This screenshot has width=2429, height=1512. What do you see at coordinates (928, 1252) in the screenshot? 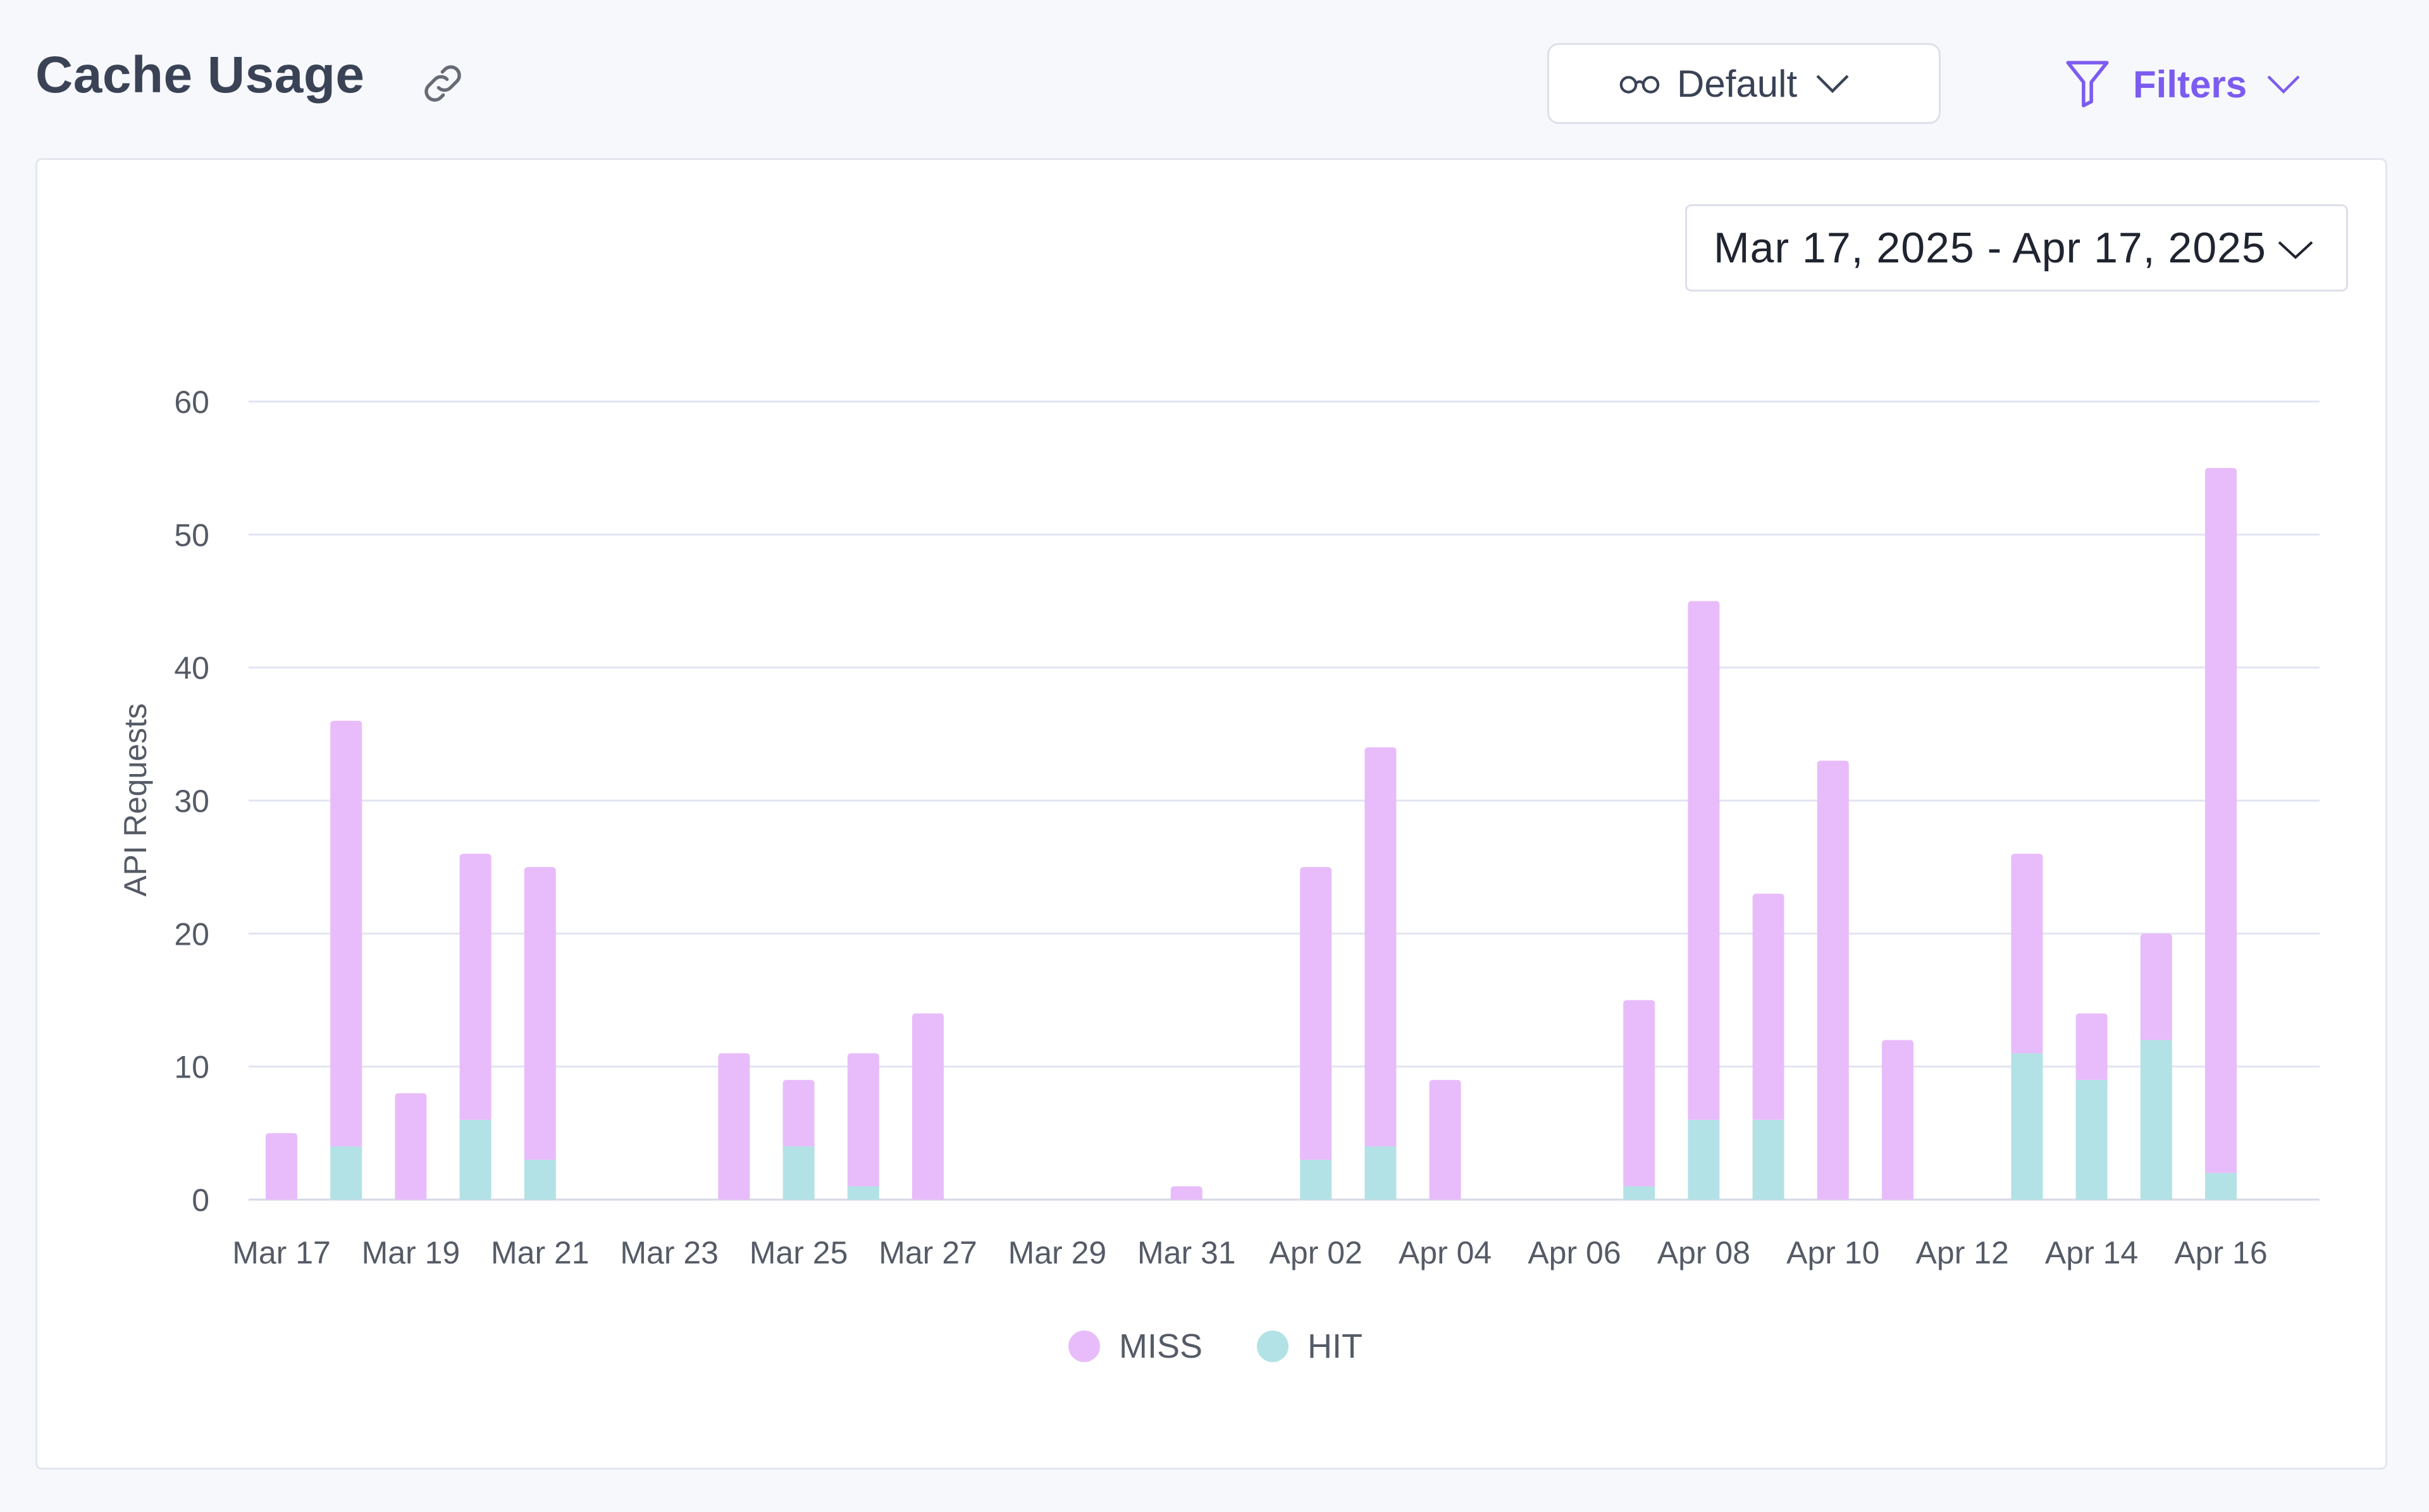
I see `x-tick-label: Mar 27` at bounding box center [928, 1252].